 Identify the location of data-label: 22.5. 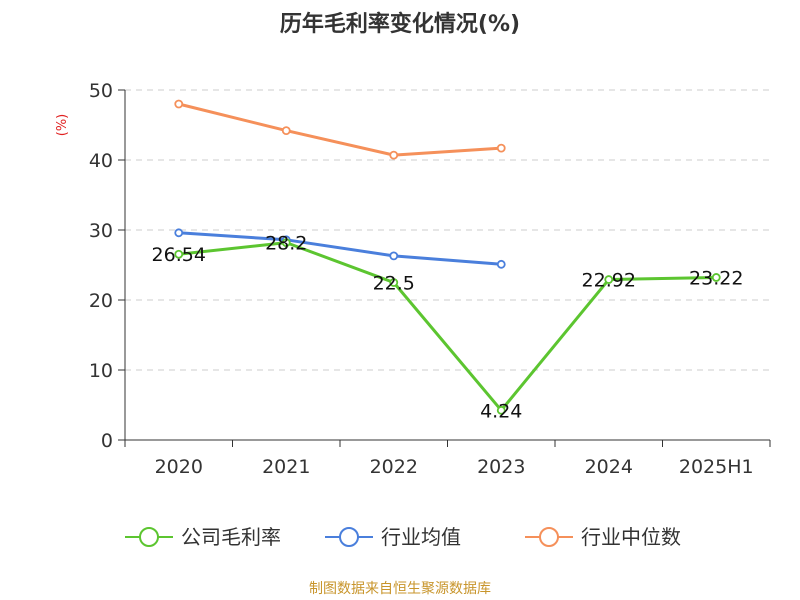
(394, 284).